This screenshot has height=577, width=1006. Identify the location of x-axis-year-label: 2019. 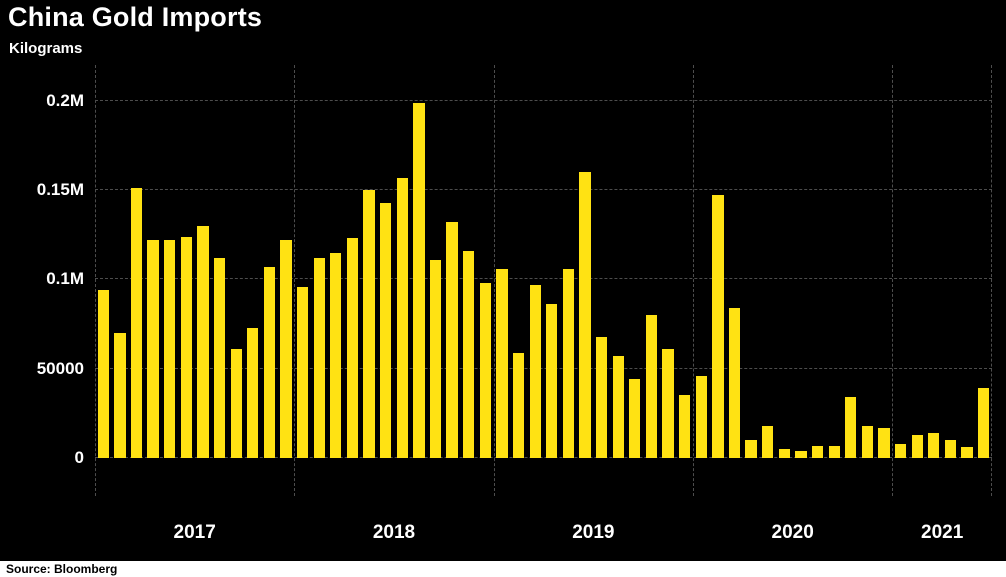
(593, 532).